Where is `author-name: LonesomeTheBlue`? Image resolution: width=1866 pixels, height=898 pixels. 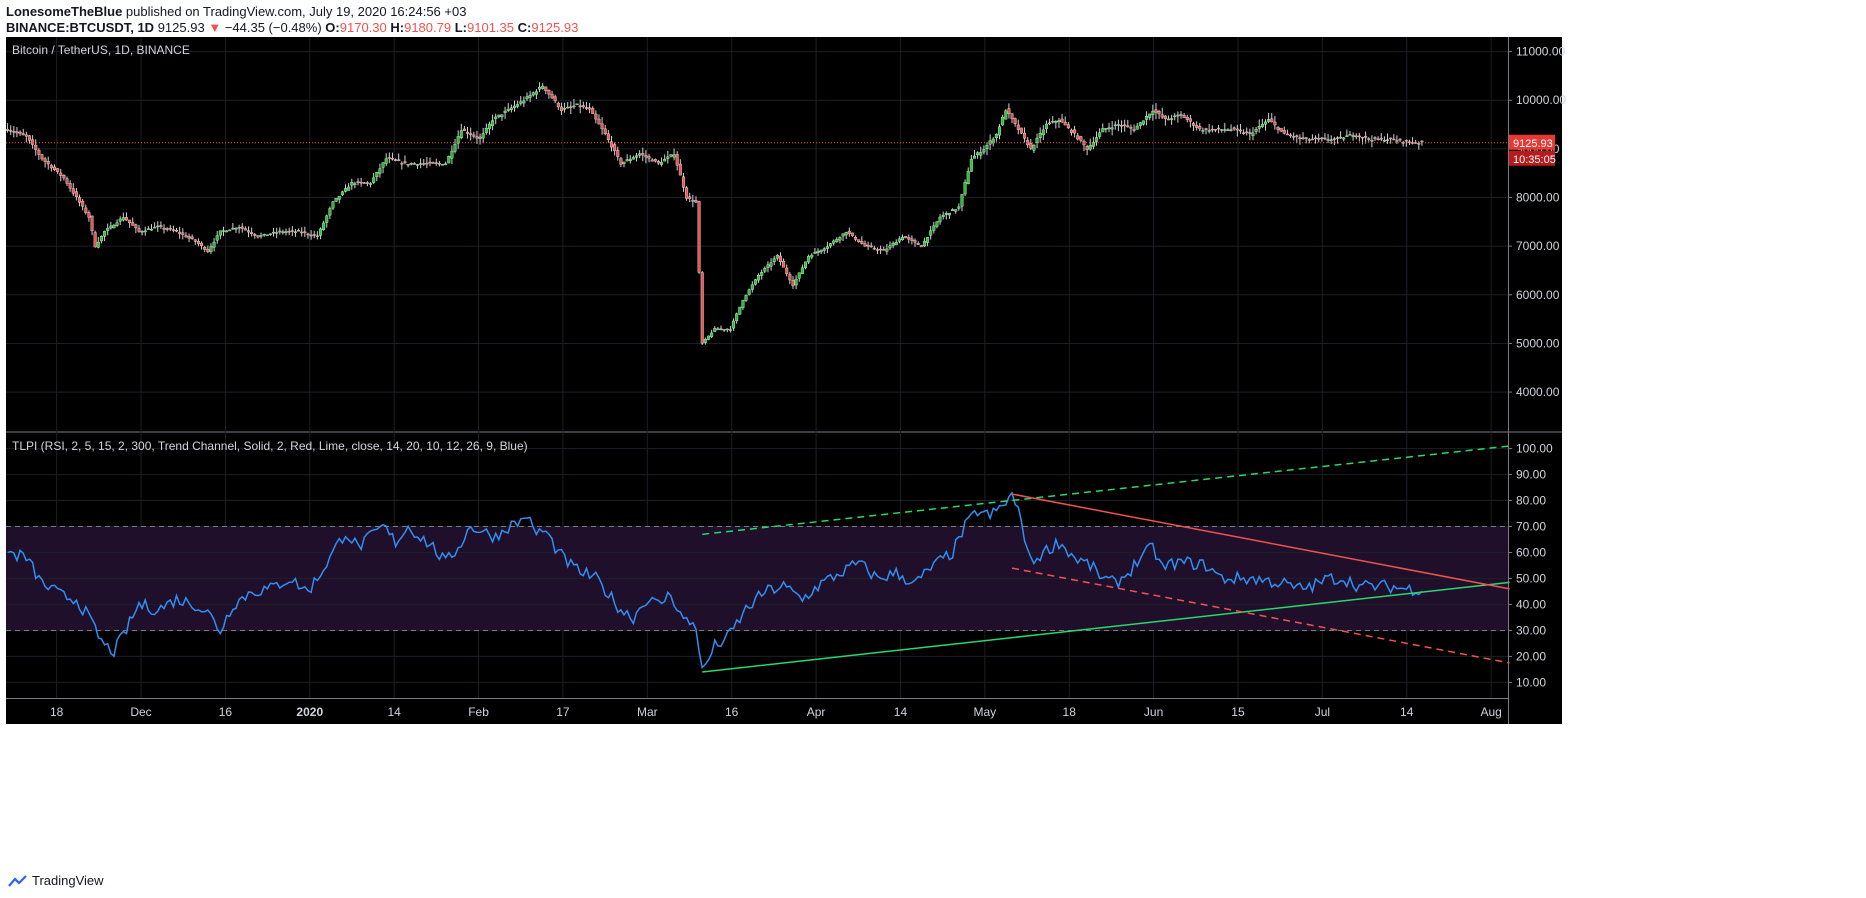 author-name: LonesomeTheBlue is located at coordinates (64, 11).